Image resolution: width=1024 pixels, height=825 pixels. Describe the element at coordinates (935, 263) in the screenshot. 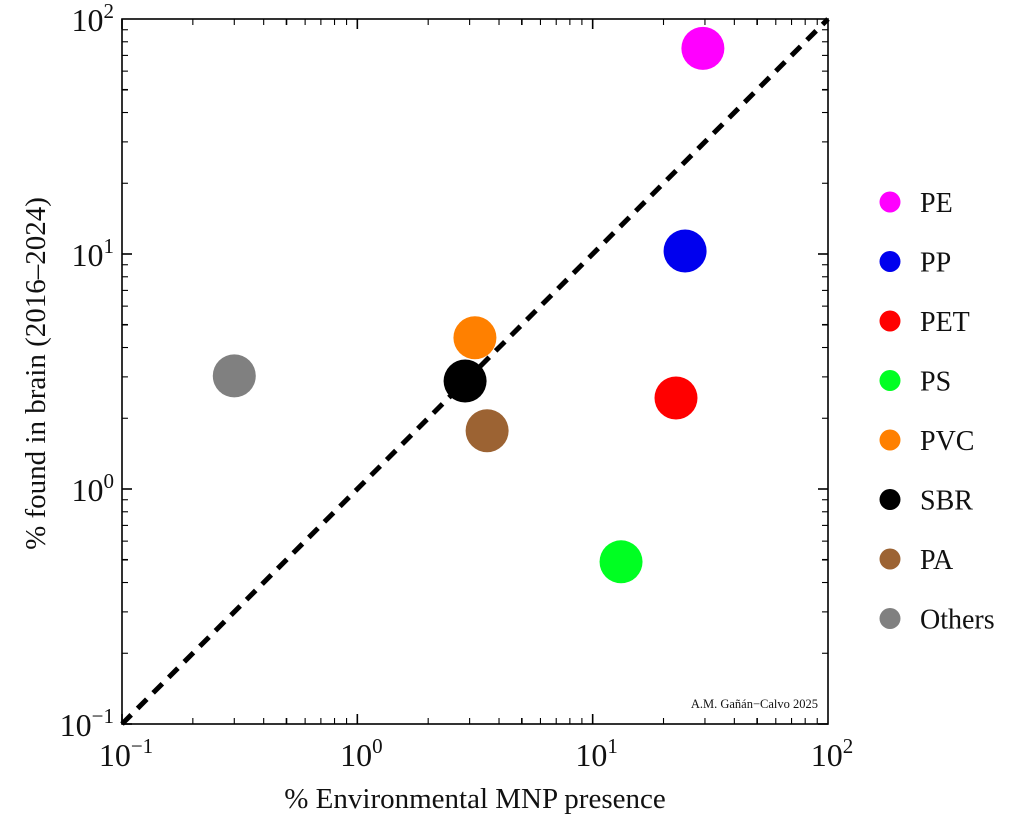

I see `legend-label: PP` at that location.